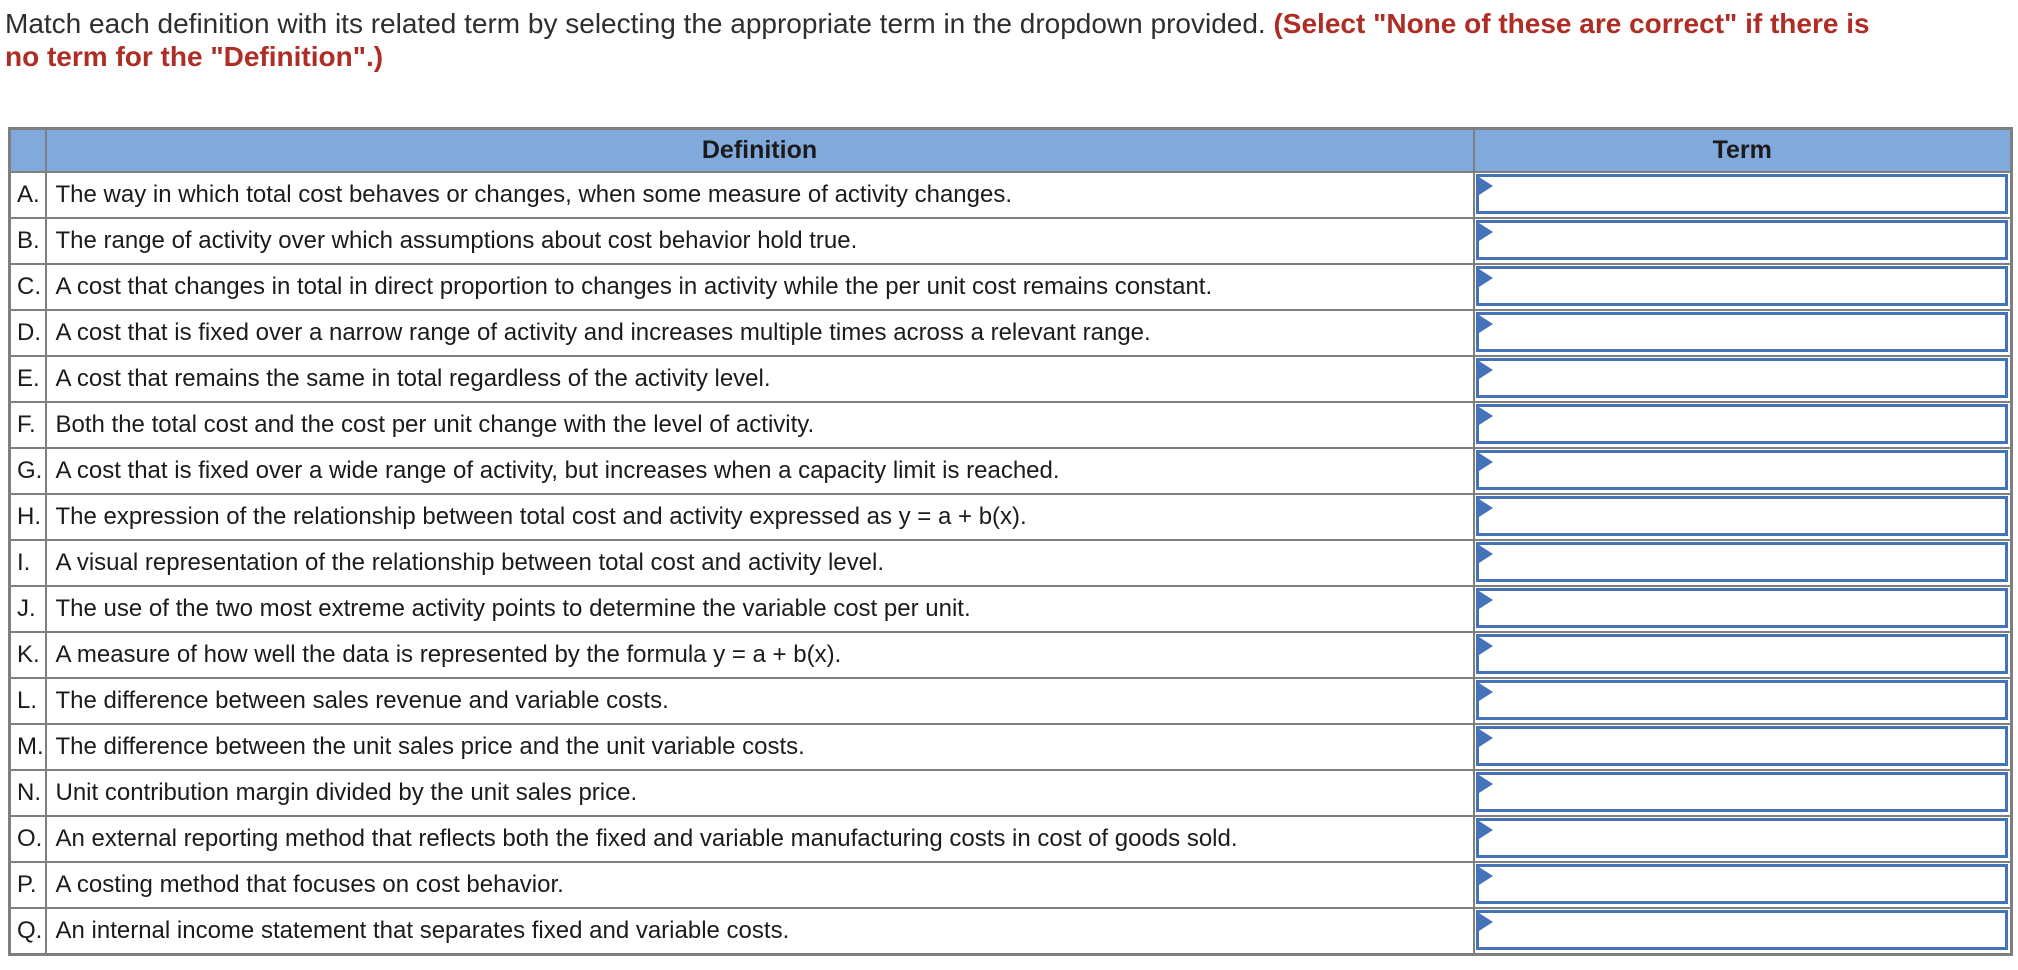 The height and width of the screenshot is (970, 2018). I want to click on row-letter: G., so click(27, 470).